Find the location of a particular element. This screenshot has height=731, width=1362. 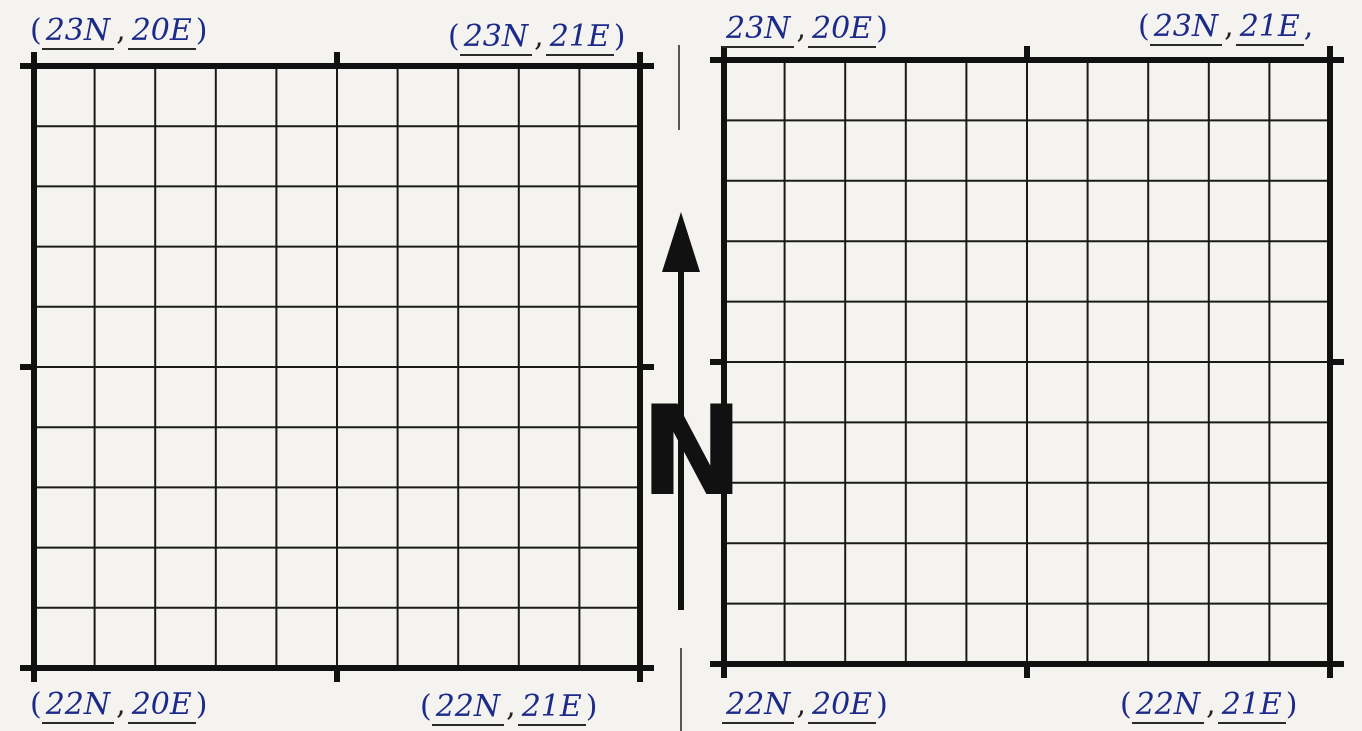

right-top-right-coordinate: (23N, 21E, is located at coordinates (1226, 27).